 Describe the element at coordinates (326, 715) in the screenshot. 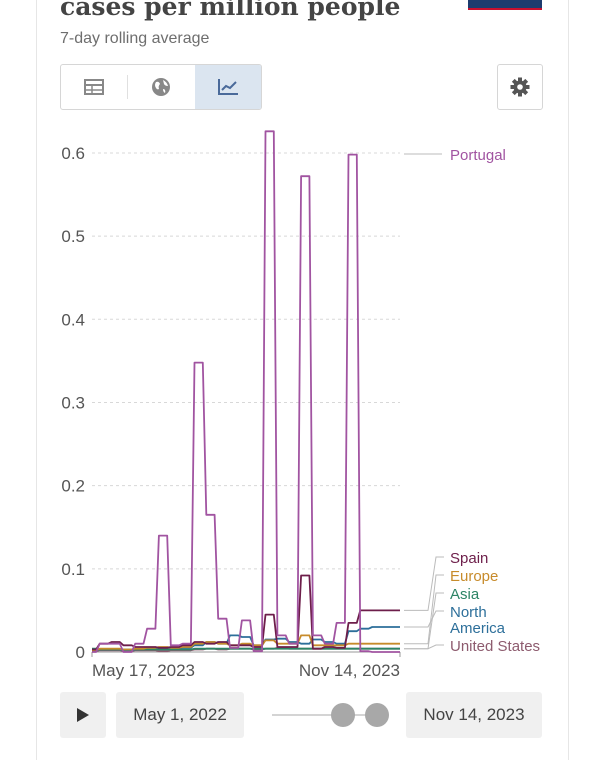

I see `timeline-track` at that location.